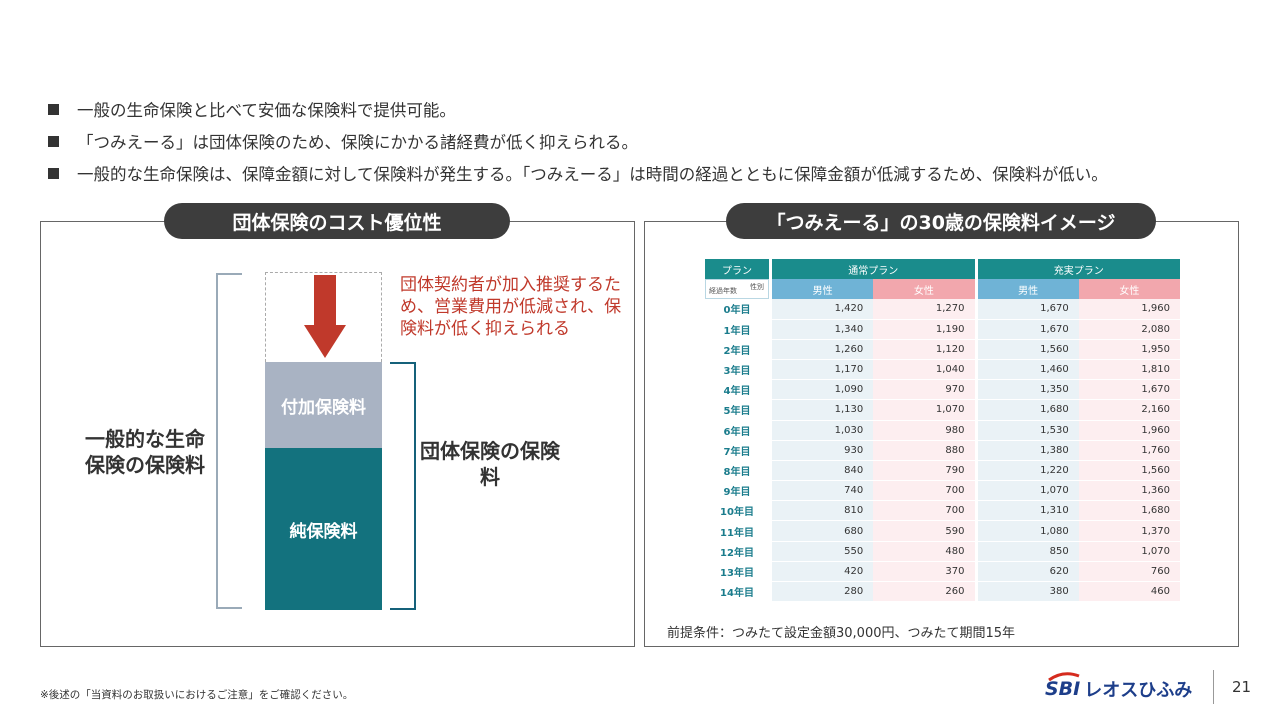  Describe the element at coordinates (737, 329) in the screenshot. I see `year-cell: 1年目` at that location.